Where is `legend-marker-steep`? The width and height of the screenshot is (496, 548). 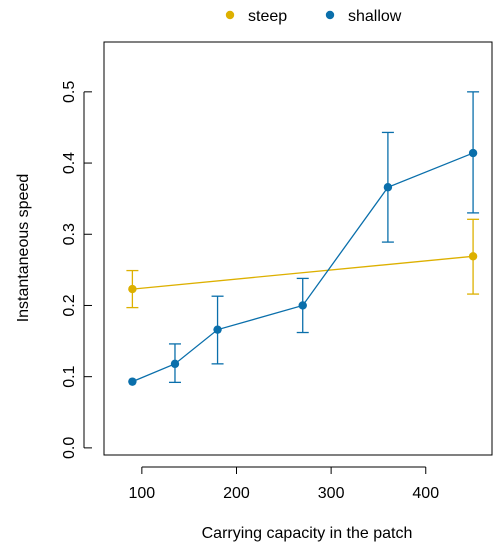 legend-marker-steep is located at coordinates (230, 15).